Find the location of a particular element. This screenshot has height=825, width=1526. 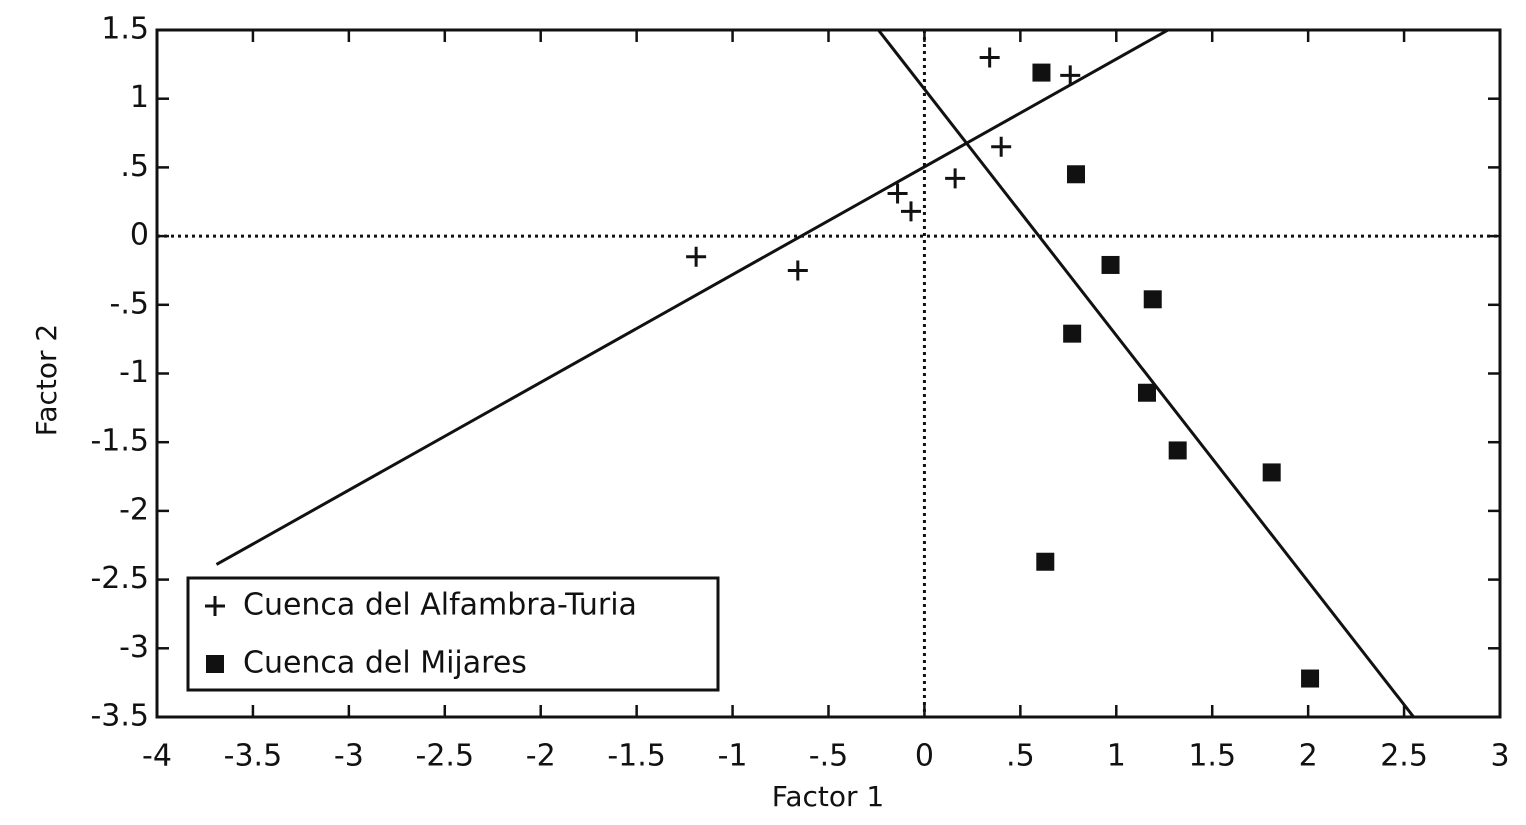

x-tick-label: -1 is located at coordinates (733, 756).